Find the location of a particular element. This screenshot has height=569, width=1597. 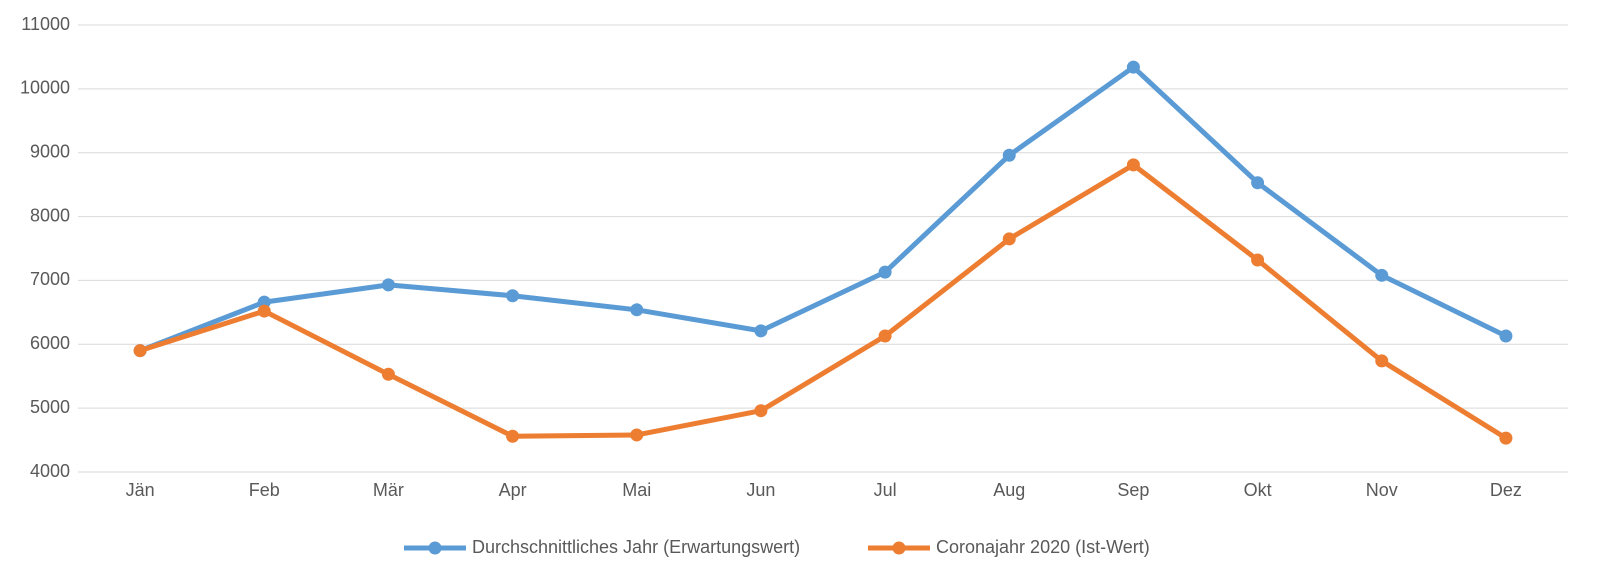

x-tick-label: Dez is located at coordinates (1506, 490).